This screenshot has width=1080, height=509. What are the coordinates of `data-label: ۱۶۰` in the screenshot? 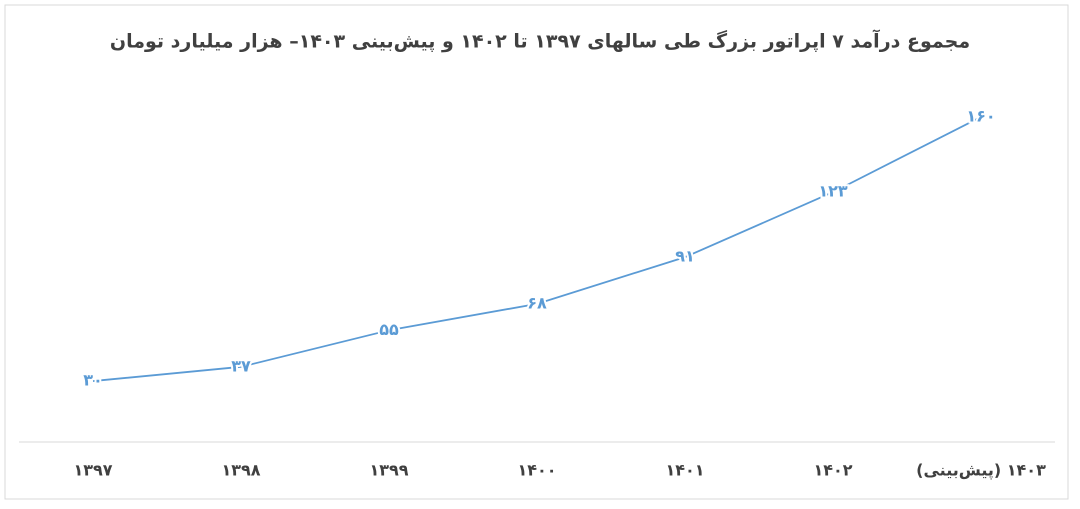 It's located at (980, 115).